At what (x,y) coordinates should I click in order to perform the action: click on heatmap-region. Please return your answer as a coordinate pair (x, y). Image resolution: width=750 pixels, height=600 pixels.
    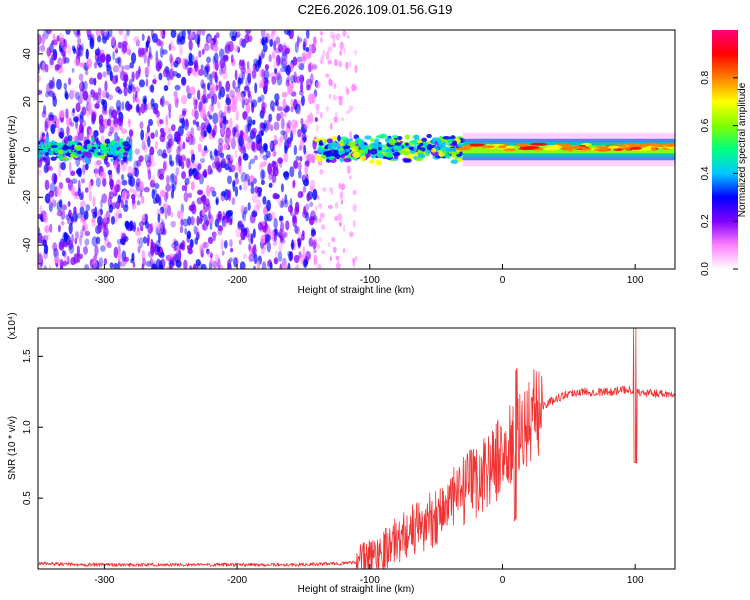
    Looking at the image, I should click on (389, 149).